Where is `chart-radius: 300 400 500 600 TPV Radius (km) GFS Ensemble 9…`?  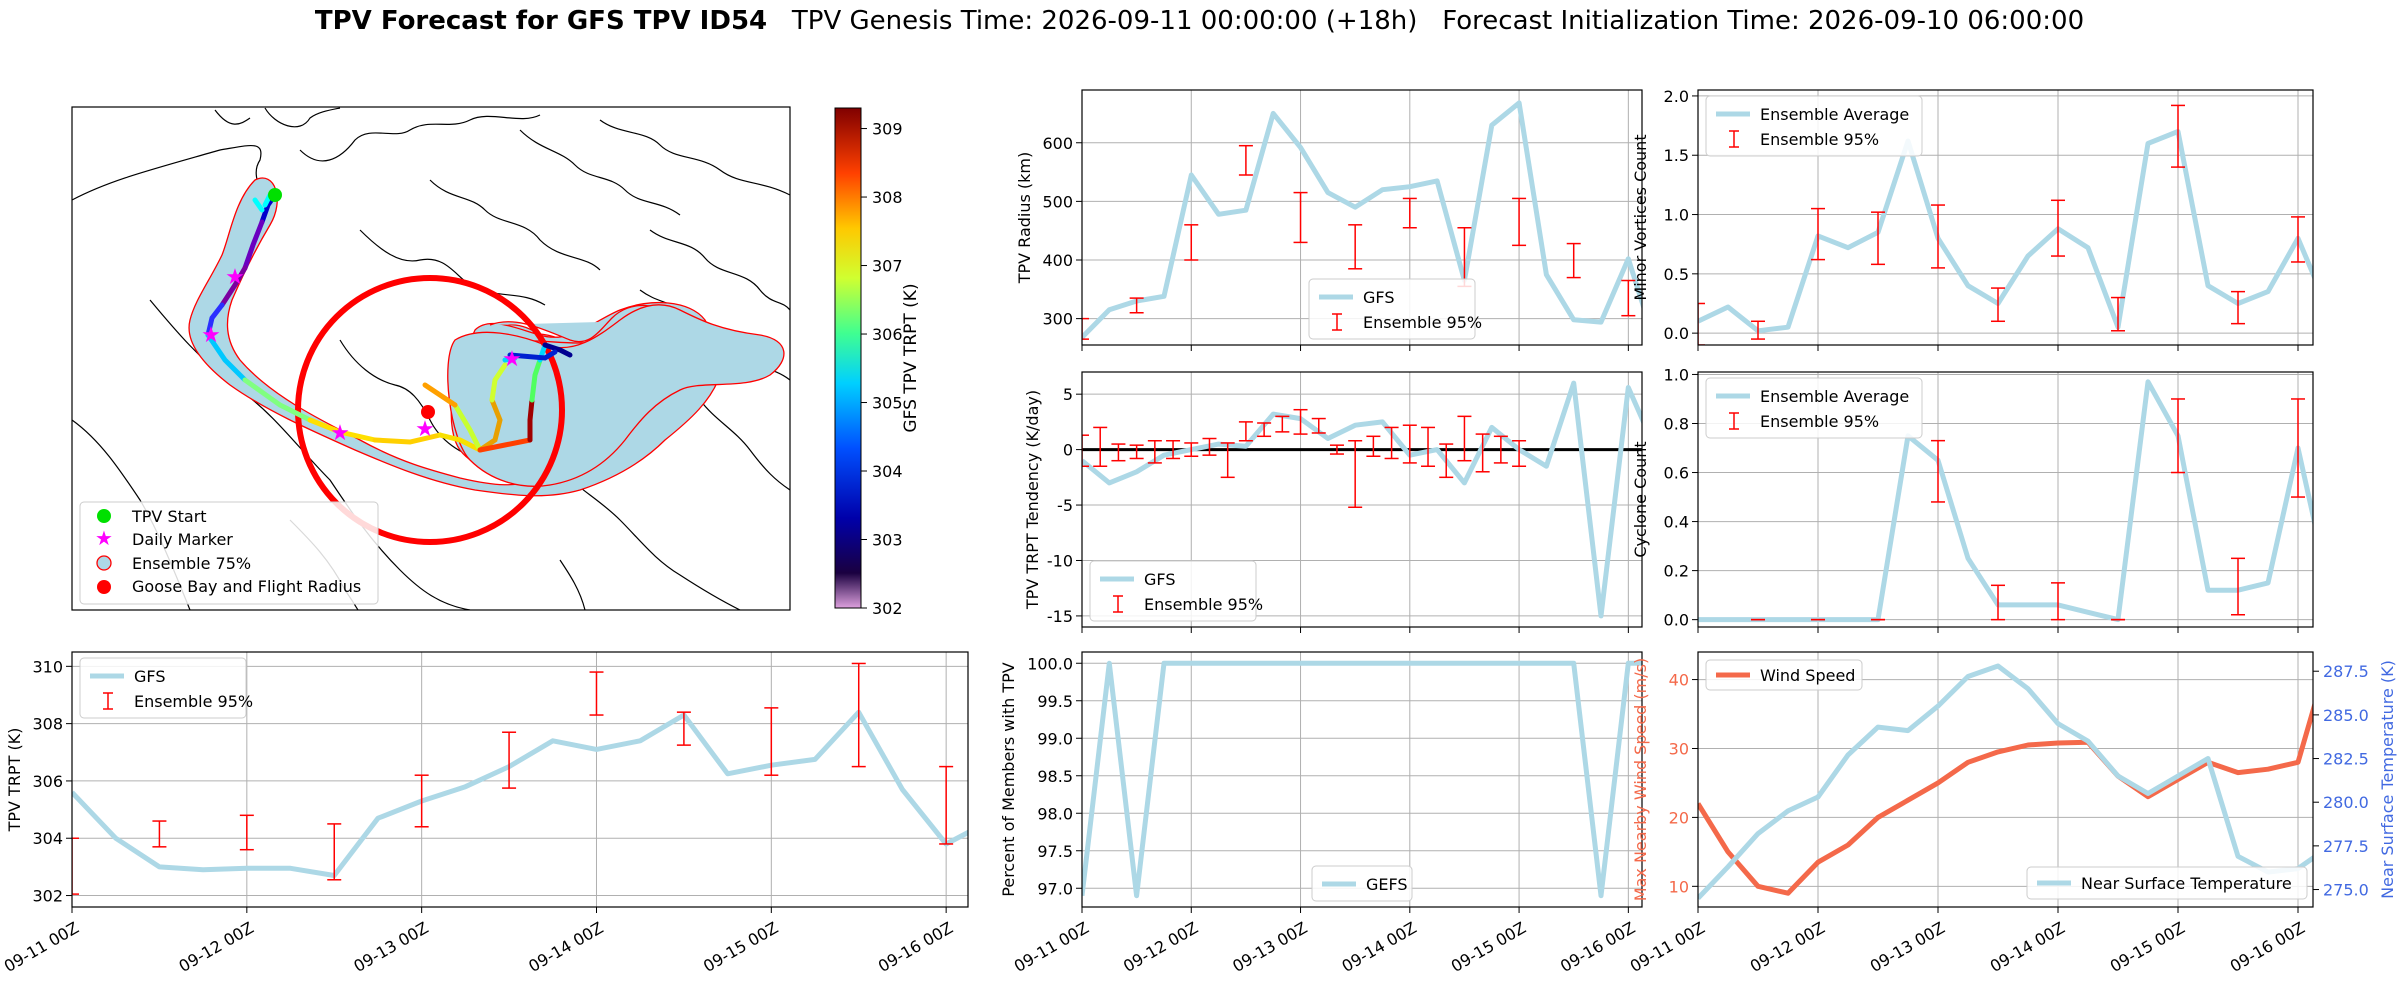 chart-radius: 300 400 500 600 TPV Radius (km) GFS Ensemble 9… is located at coordinates (1329, 220).